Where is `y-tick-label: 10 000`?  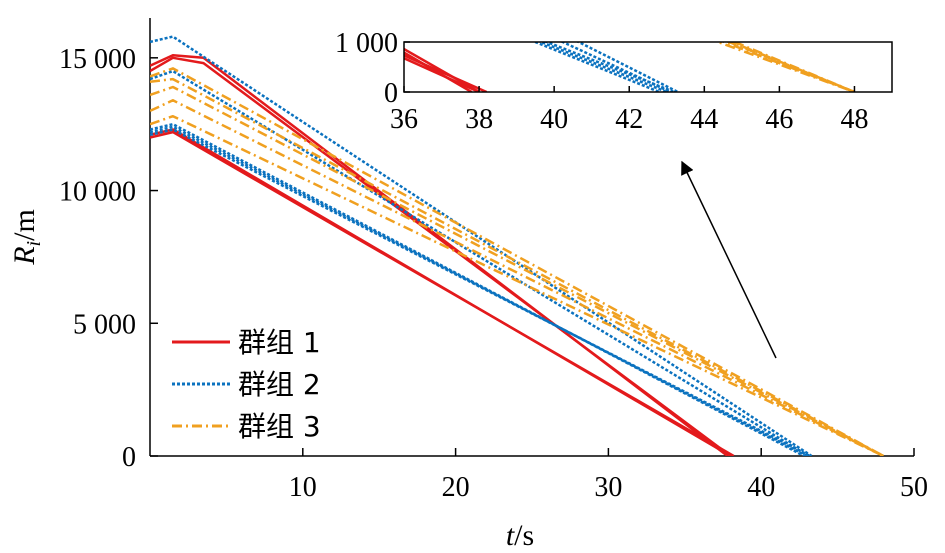
y-tick-label: 10 000 is located at coordinates (97, 192).